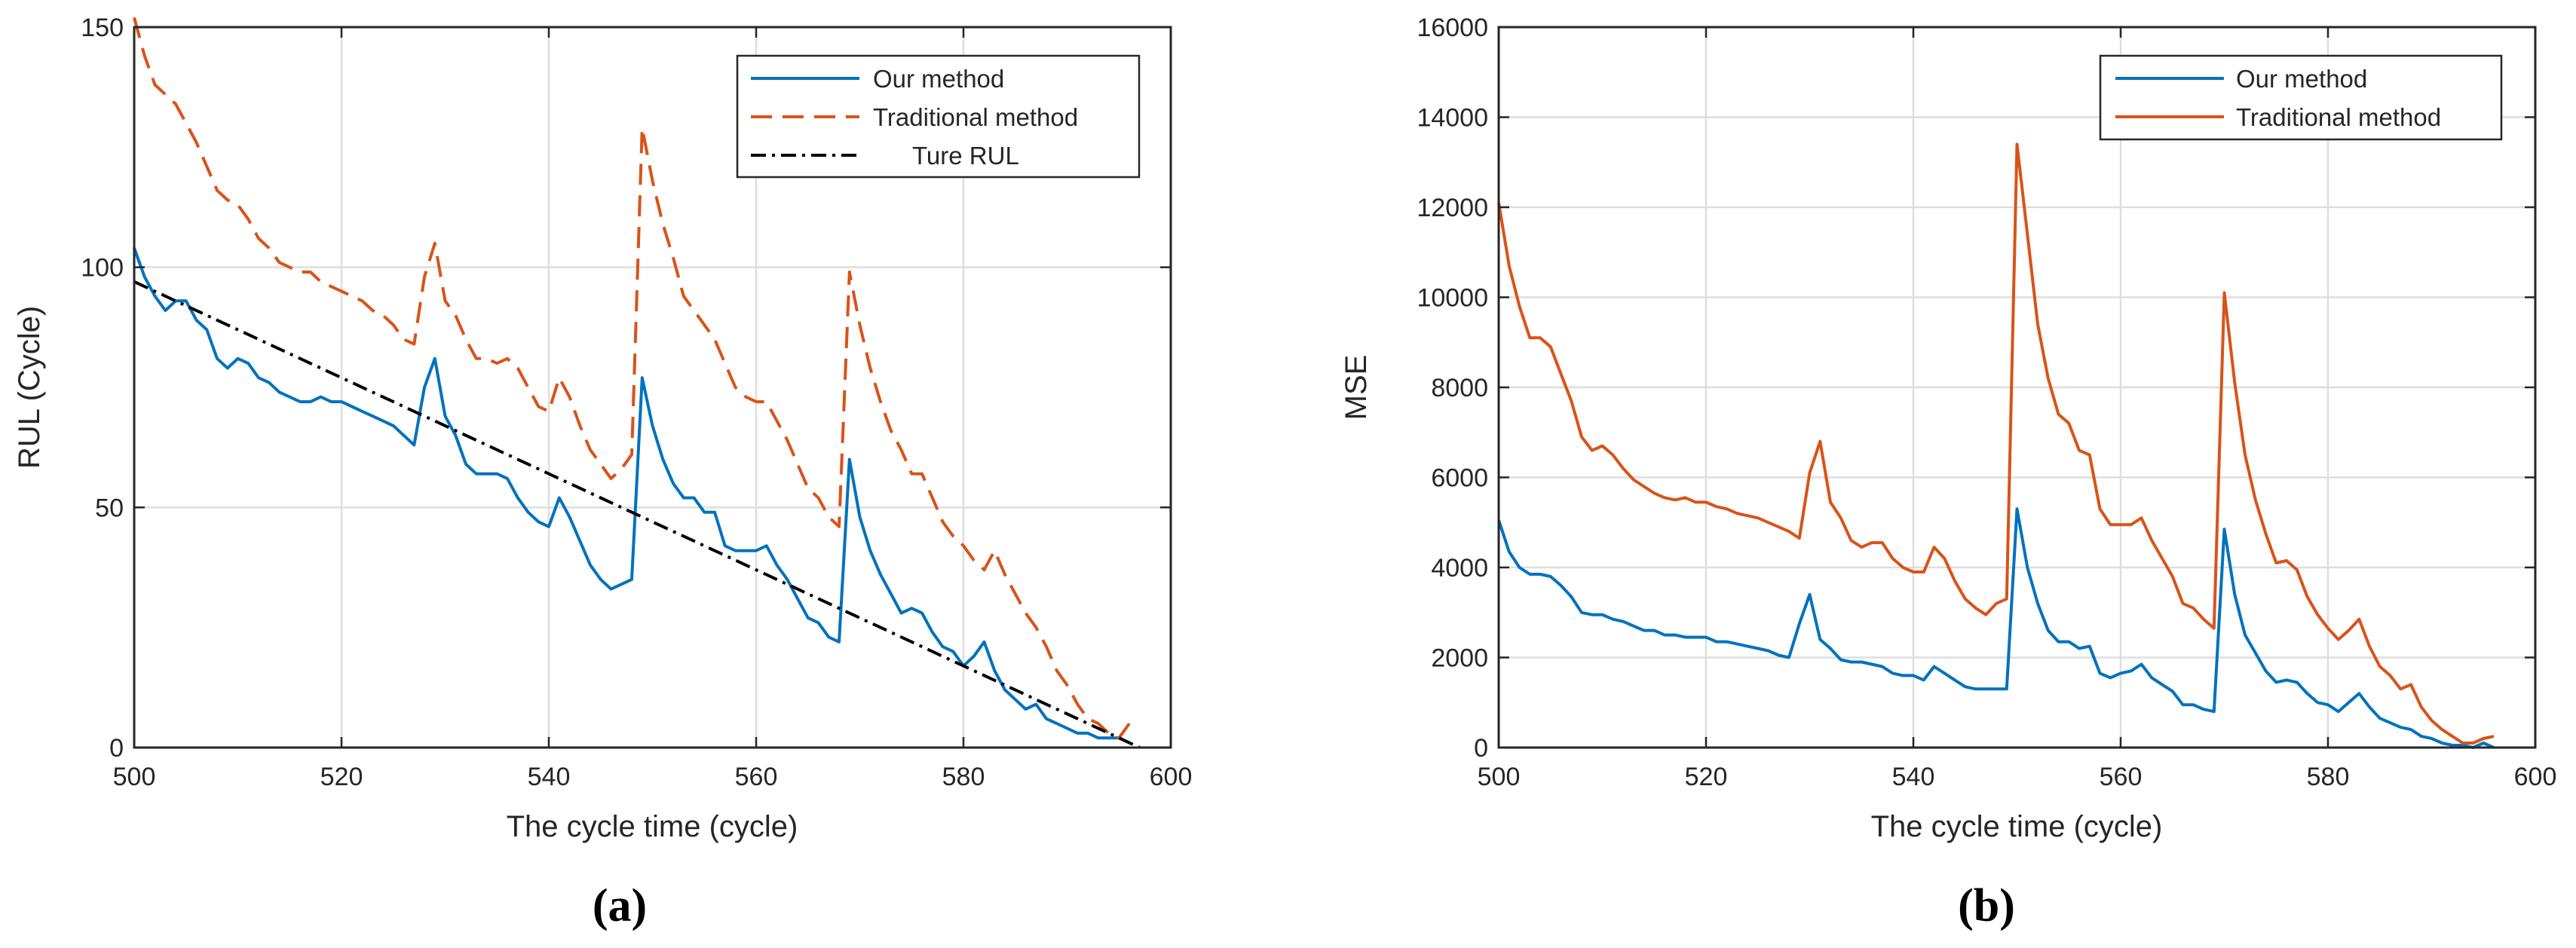 This screenshot has width=2576, height=948. Describe the element at coordinates (2328, 777) in the screenshot. I see `x-tick-label-b: 580` at that location.